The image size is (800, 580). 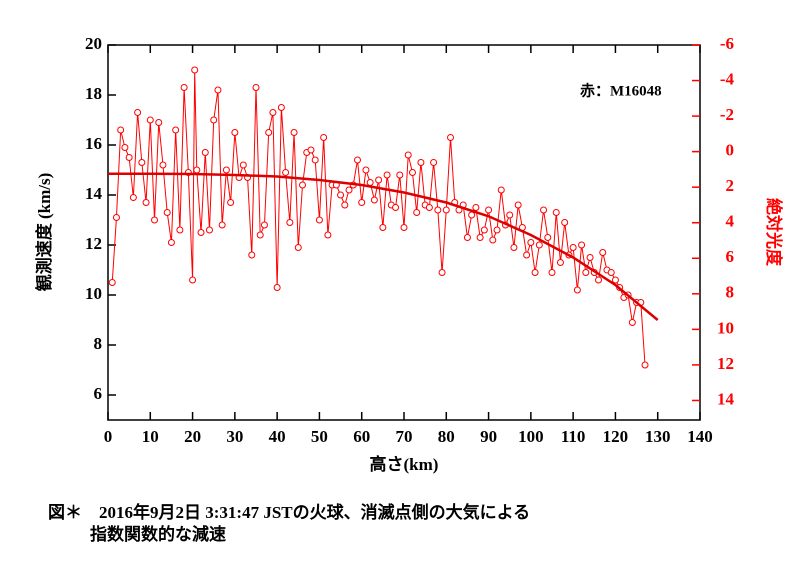 I want to click on x-tick-label: 100, so click(x=531, y=436).